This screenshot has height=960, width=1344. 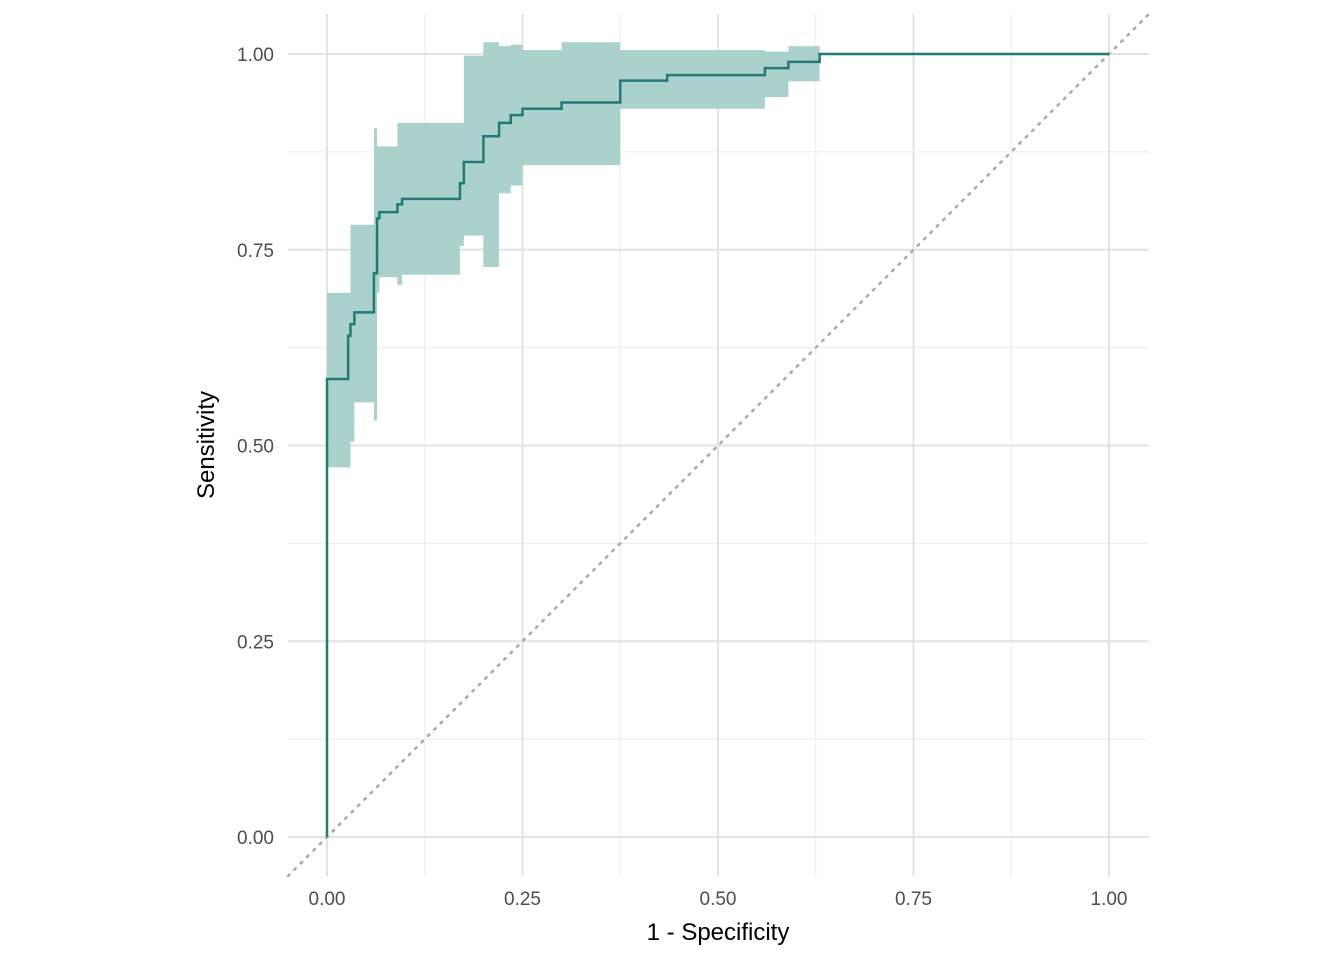 What do you see at coordinates (255, 838) in the screenshot?
I see `y-tick-label: 0.00` at bounding box center [255, 838].